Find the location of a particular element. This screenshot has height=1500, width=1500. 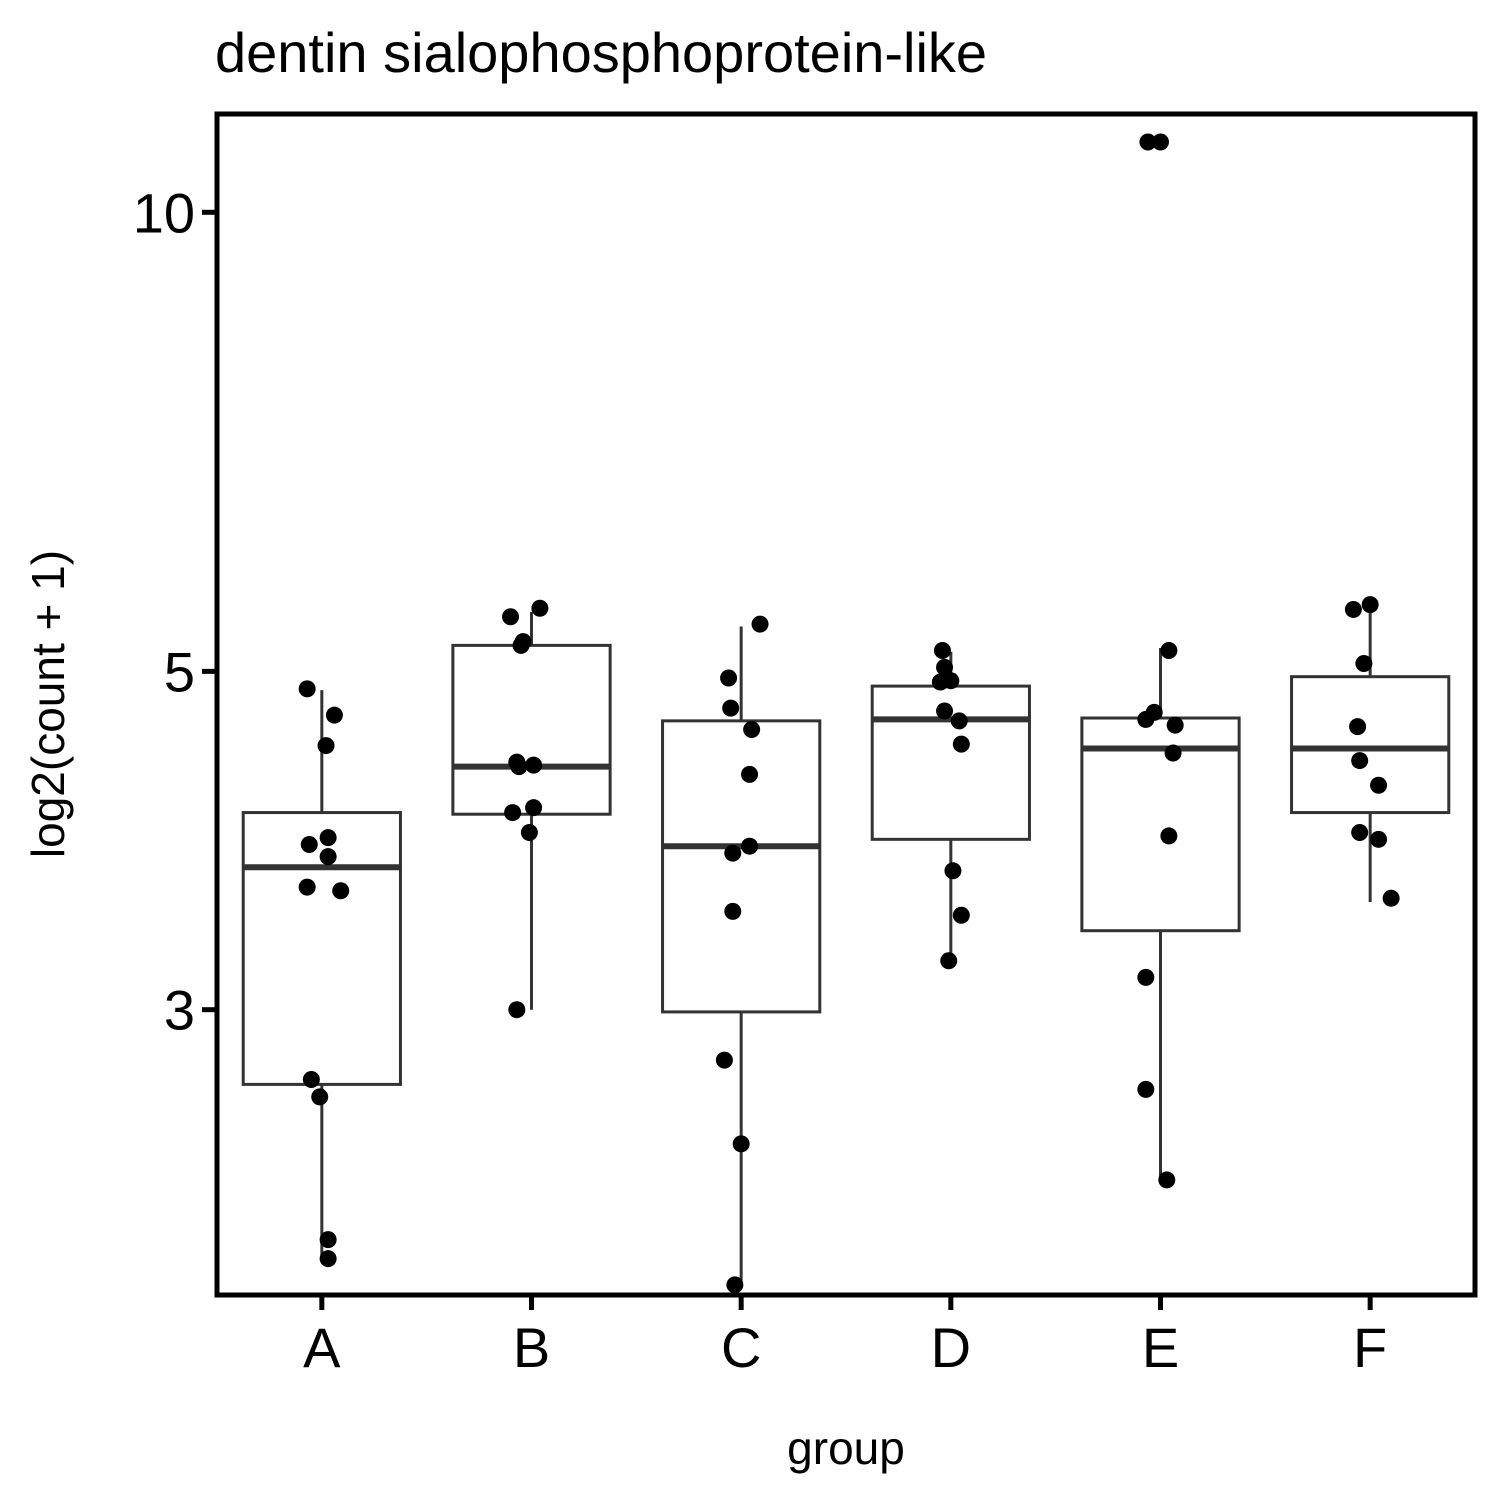

x-tick-label: F is located at coordinates (1370, 1347).